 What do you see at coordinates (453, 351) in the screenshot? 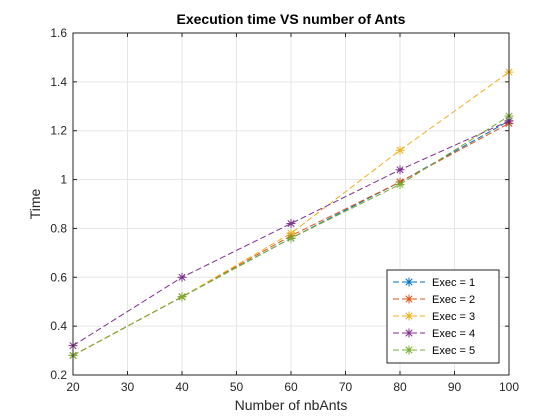
I see `legend-label: Exec = 5` at bounding box center [453, 351].